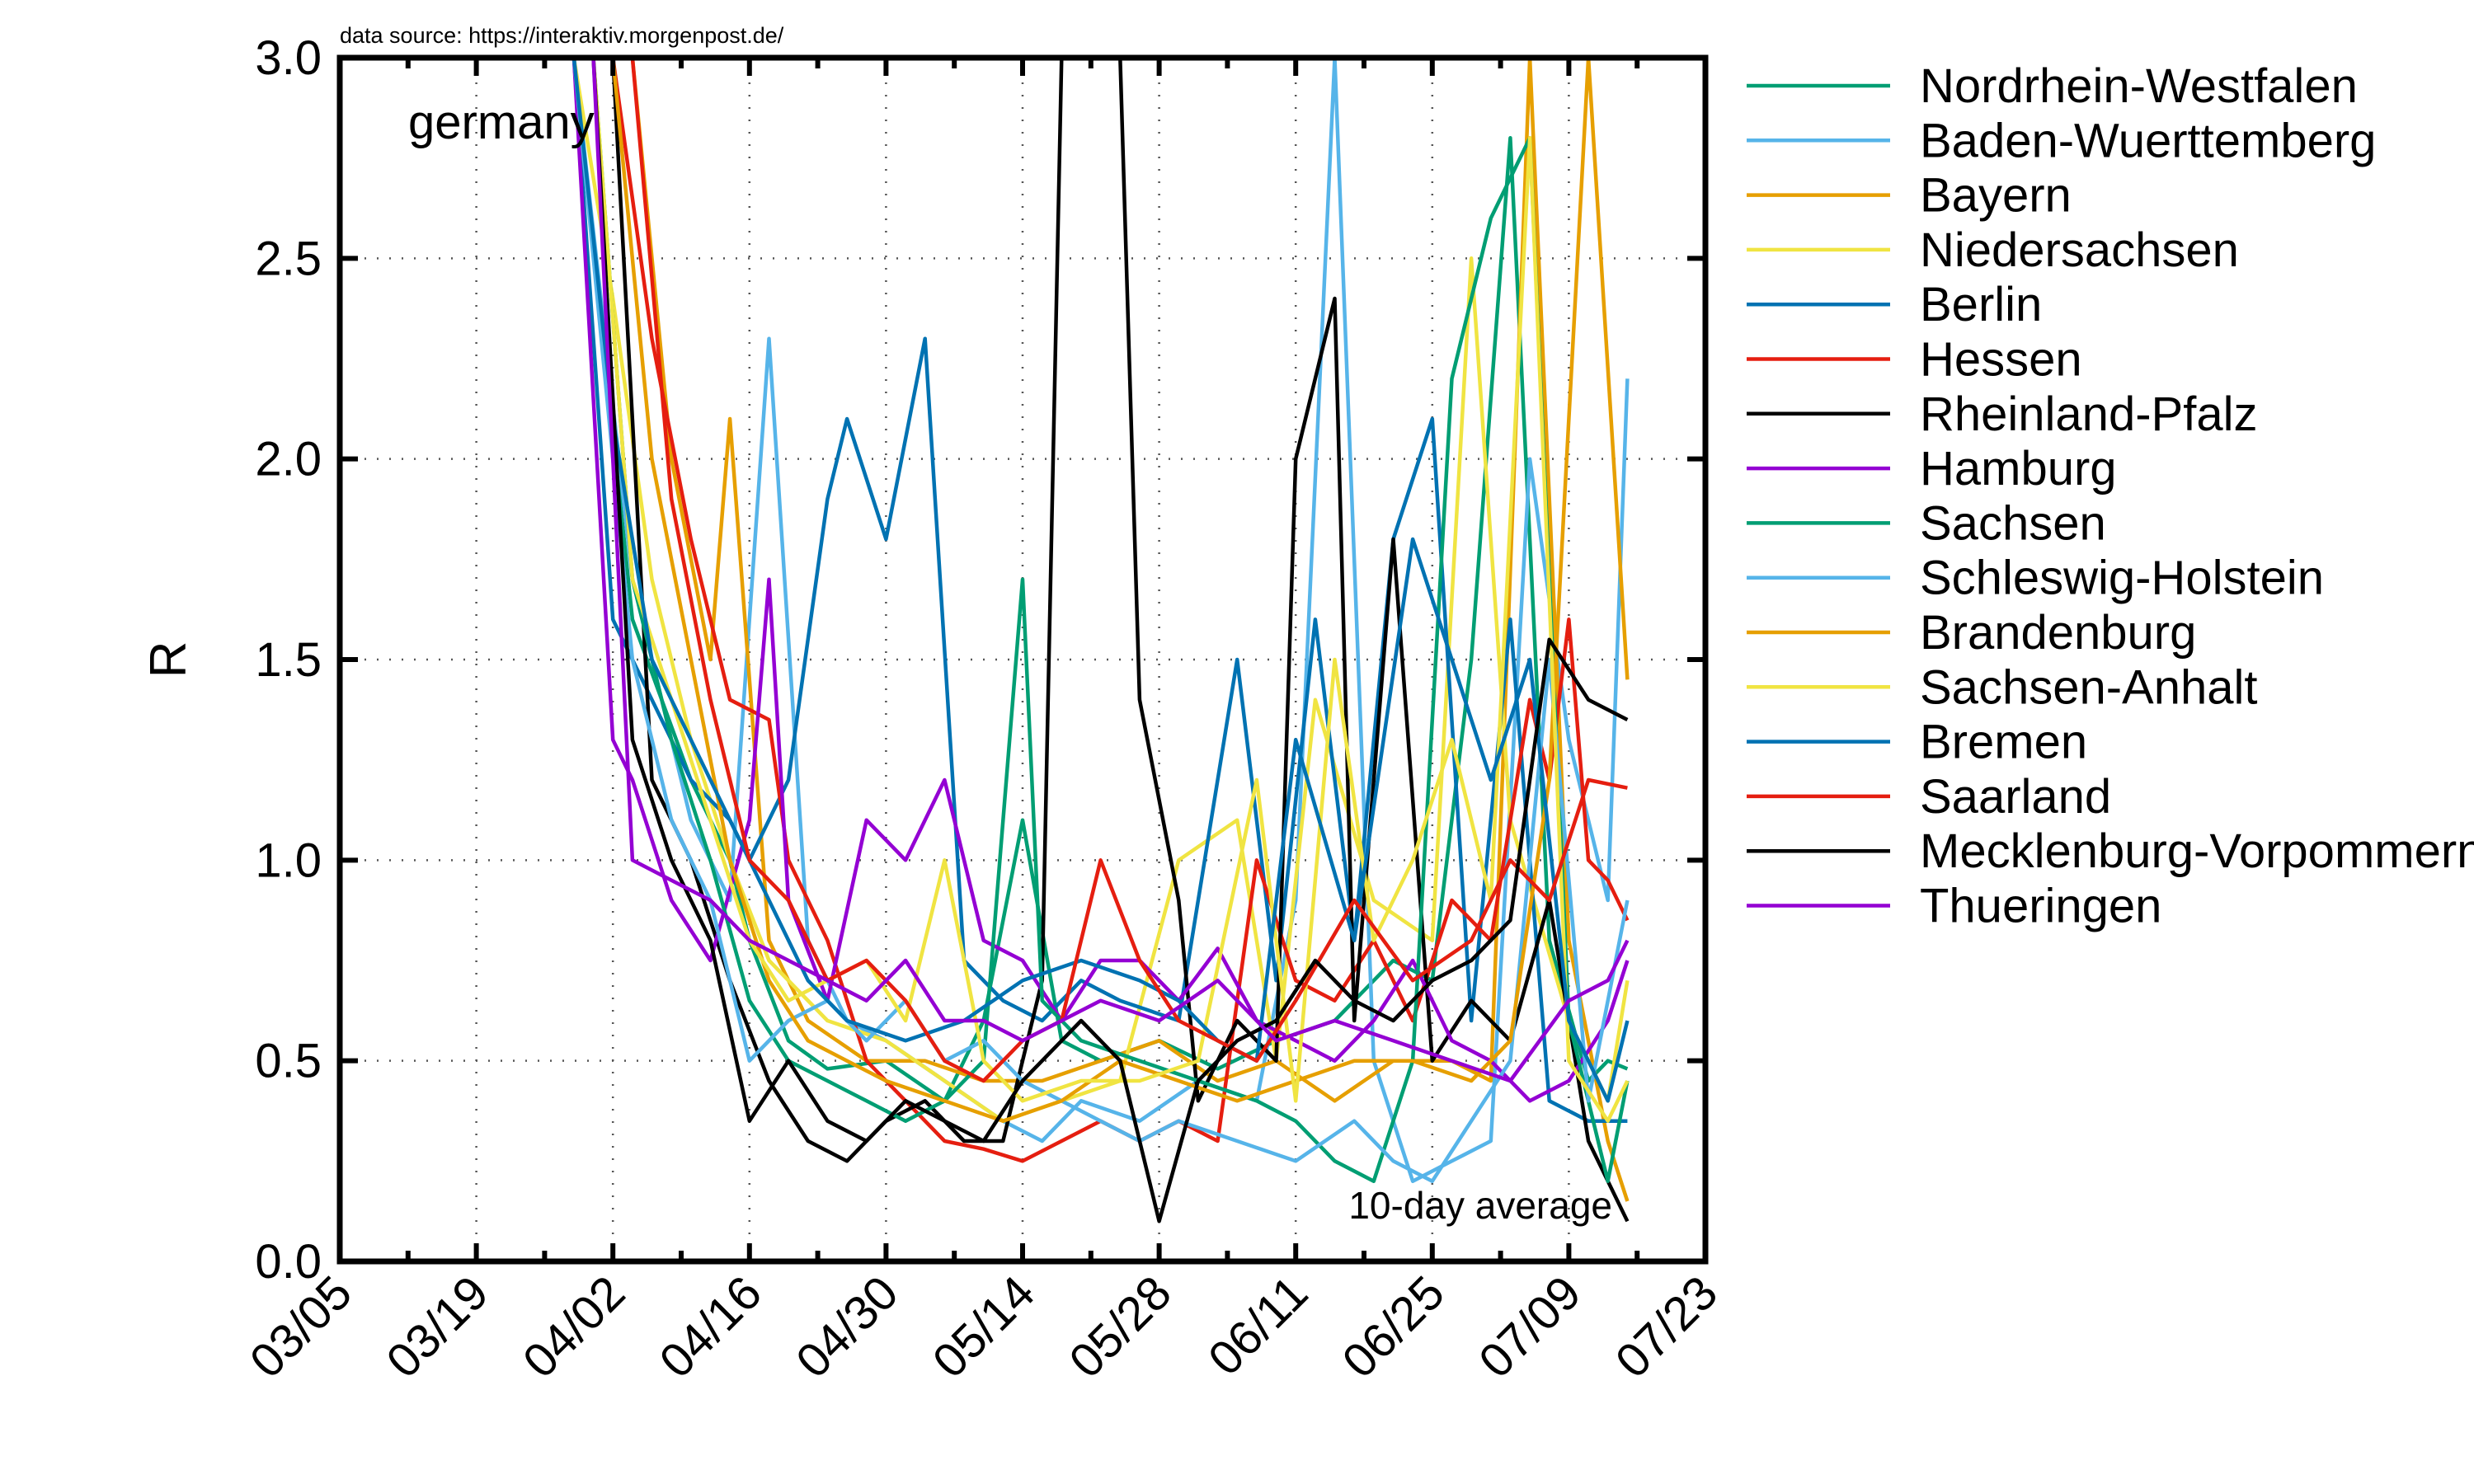 The width and height of the screenshot is (2474, 1484). What do you see at coordinates (501, 122) in the screenshot?
I see `region-annotation: germany` at bounding box center [501, 122].